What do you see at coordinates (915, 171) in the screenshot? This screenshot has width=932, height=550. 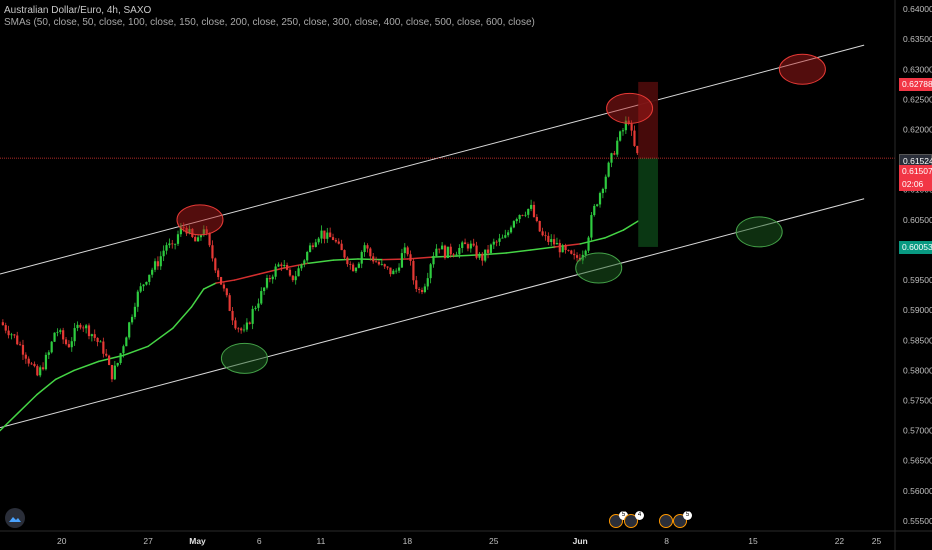 I see `price-label-entry: 0.61507` at bounding box center [915, 171].